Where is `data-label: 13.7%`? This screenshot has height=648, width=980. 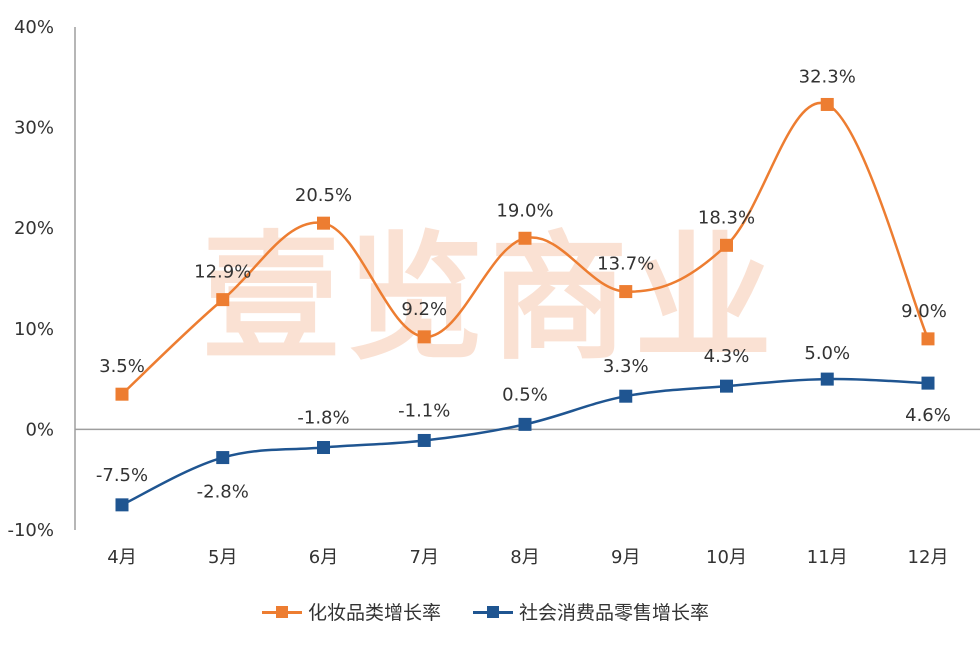 data-label: 13.7% is located at coordinates (625, 264).